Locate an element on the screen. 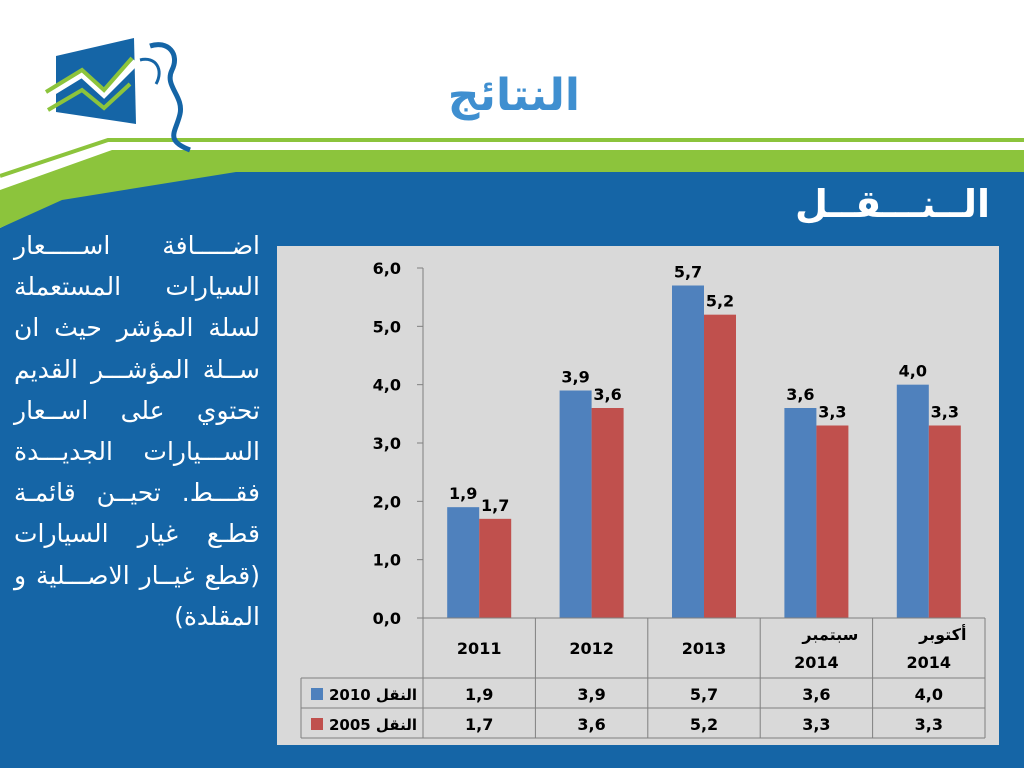 This screenshot has height=768, width=1024. data-label: 1,9 is located at coordinates (463, 493).